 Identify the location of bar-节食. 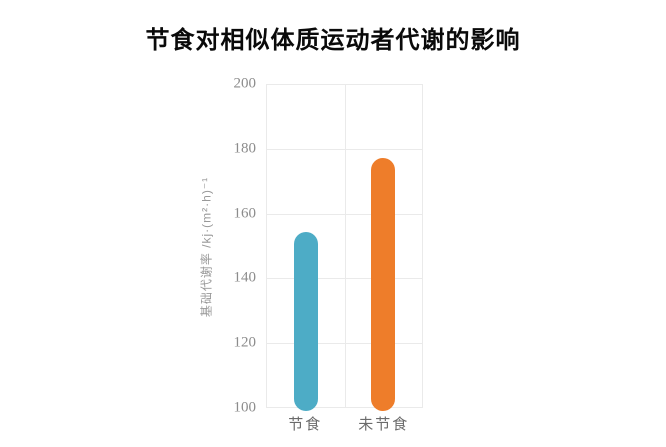
(305, 321).